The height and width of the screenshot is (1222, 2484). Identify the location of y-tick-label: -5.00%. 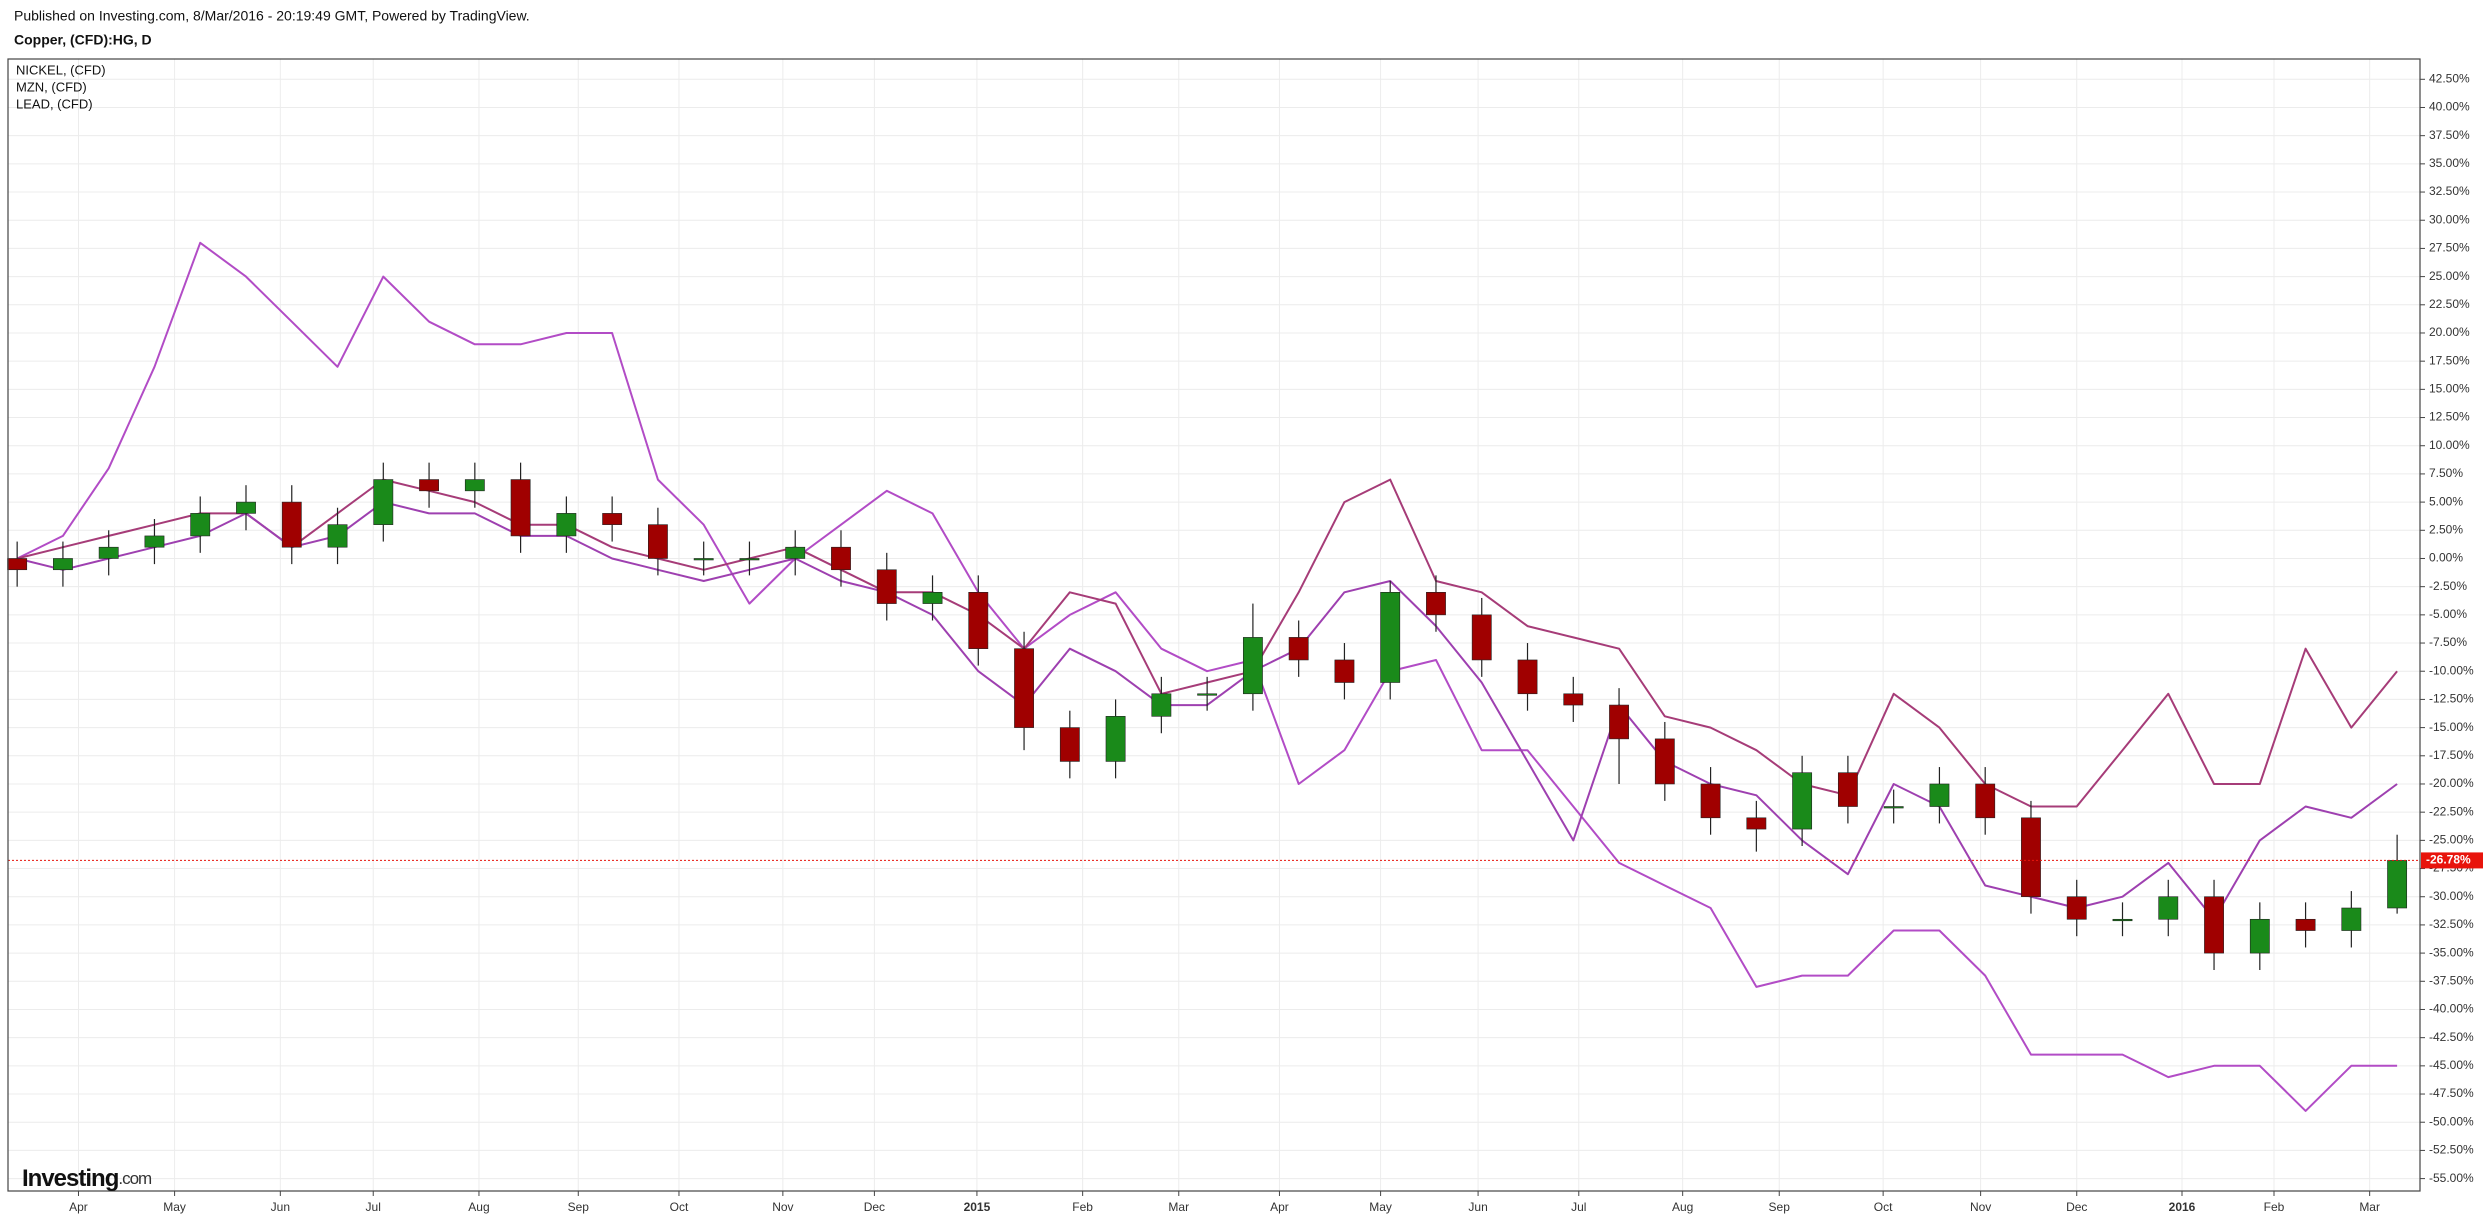
(2448, 614).